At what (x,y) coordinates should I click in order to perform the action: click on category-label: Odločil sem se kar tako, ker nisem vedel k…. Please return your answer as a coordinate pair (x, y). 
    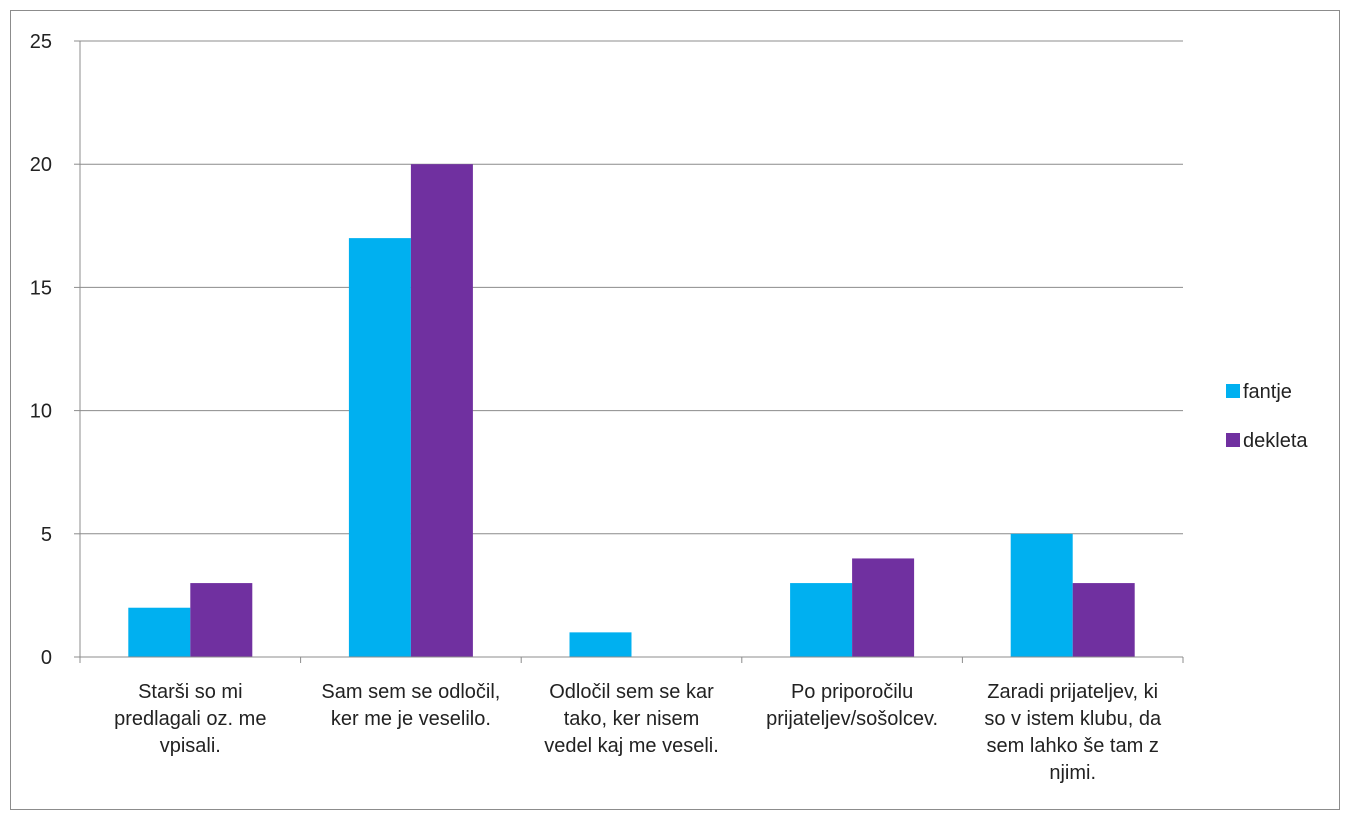
    Looking at the image, I should click on (631, 719).